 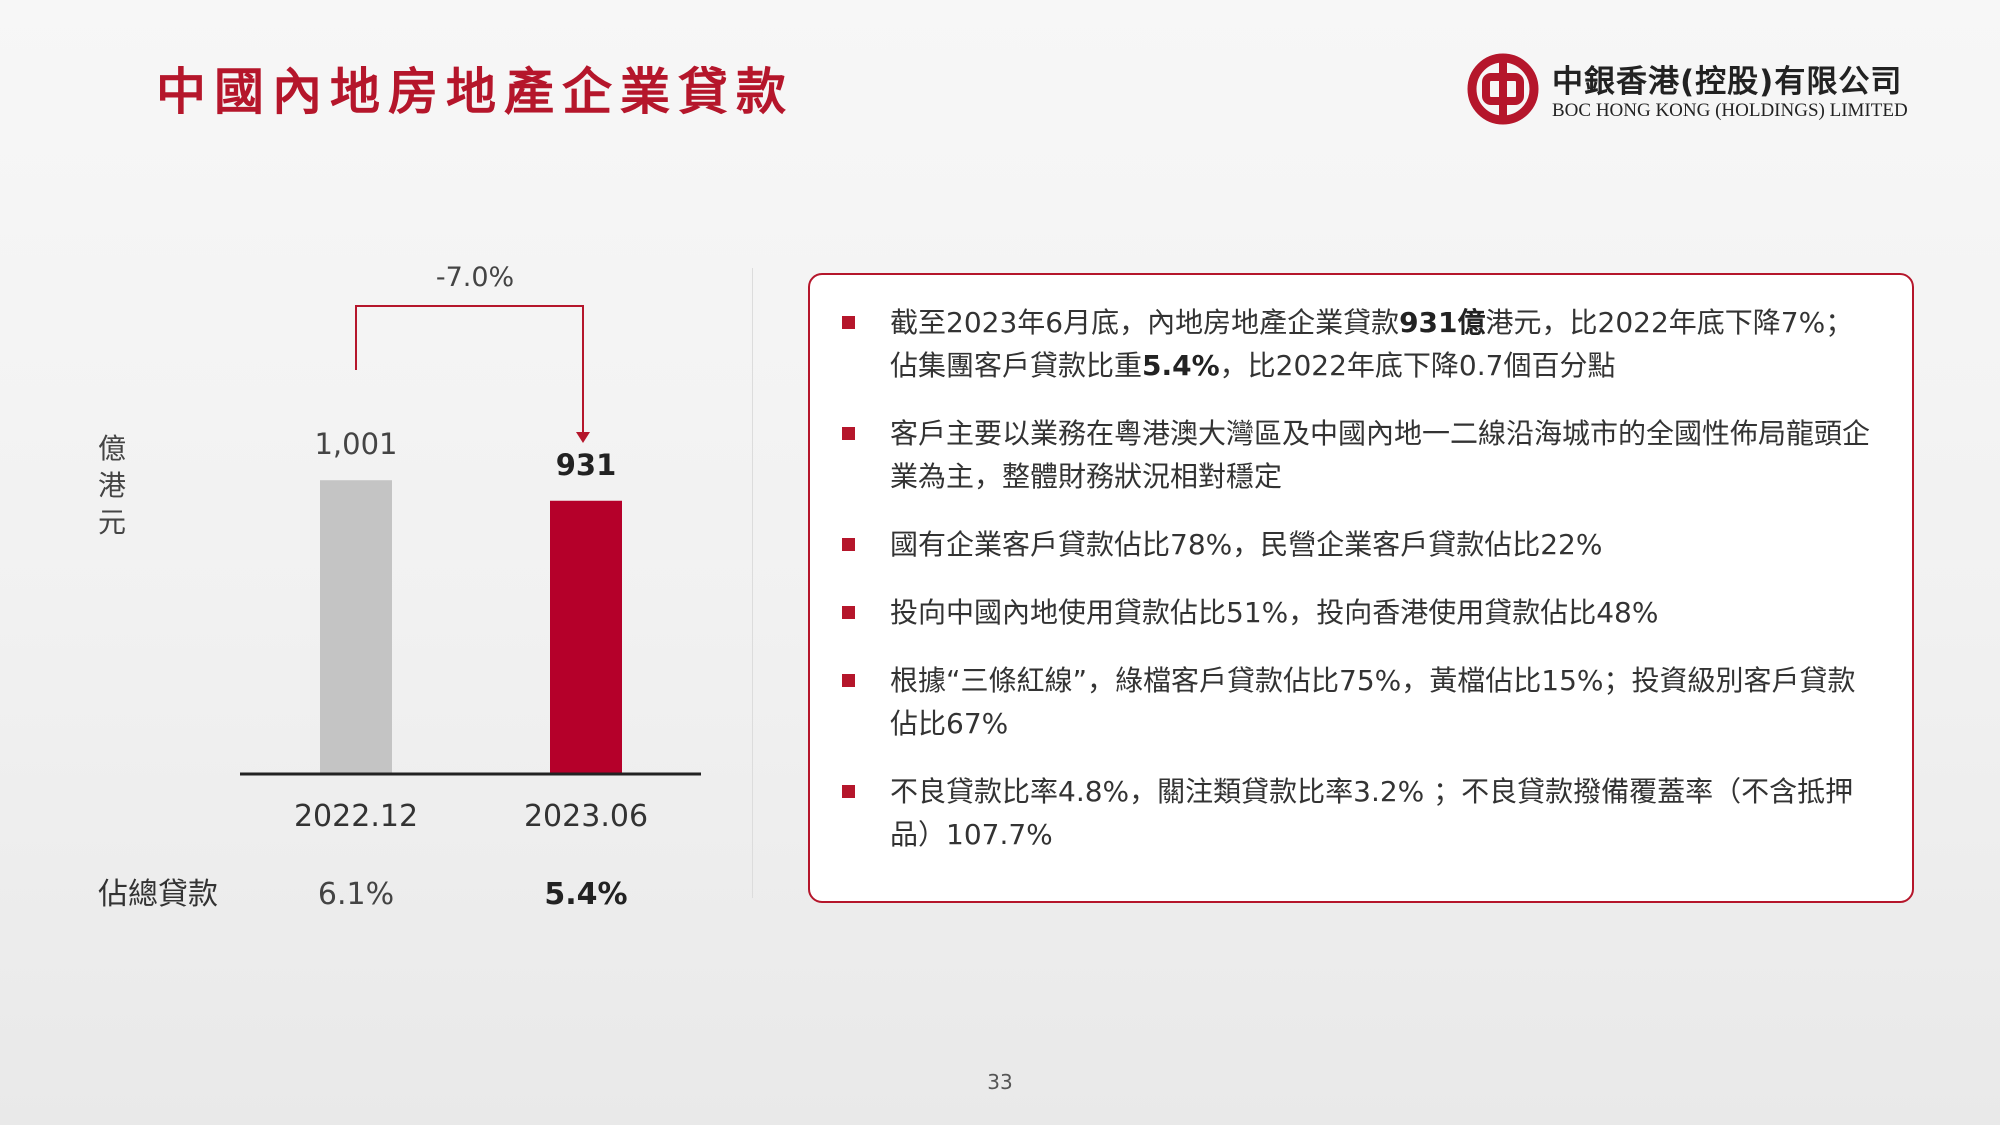 I want to click on share-value: 6.1%, so click(x=356, y=894).